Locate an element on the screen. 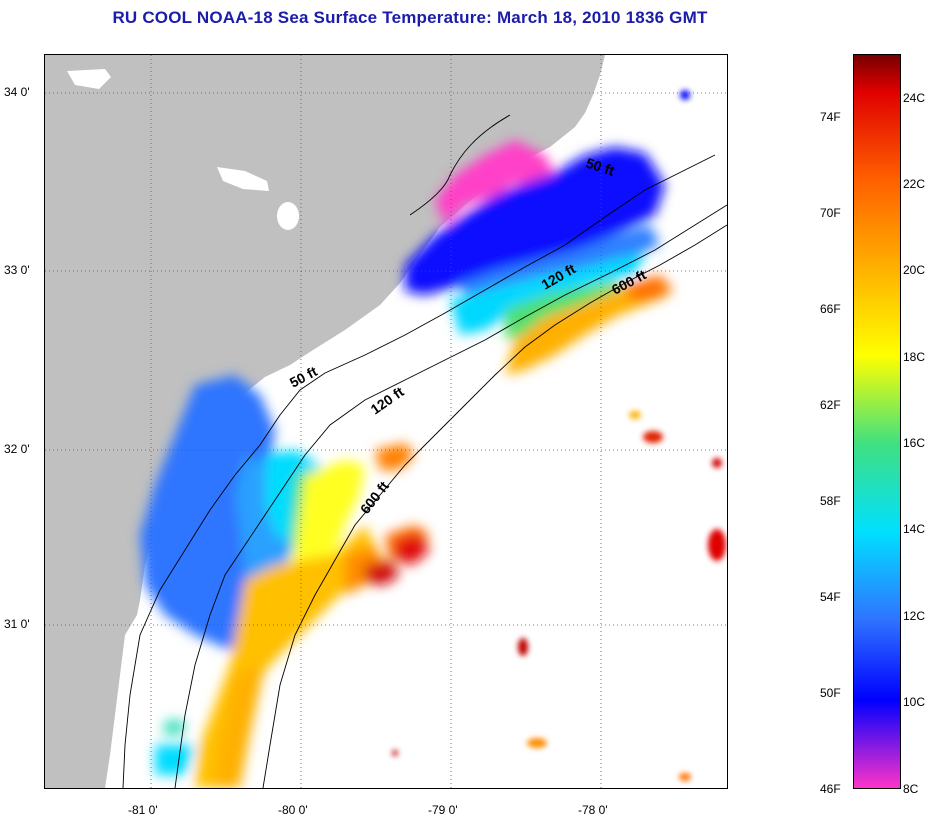 The image size is (928, 817). legend-label-c: 12C is located at coordinates (914, 616).